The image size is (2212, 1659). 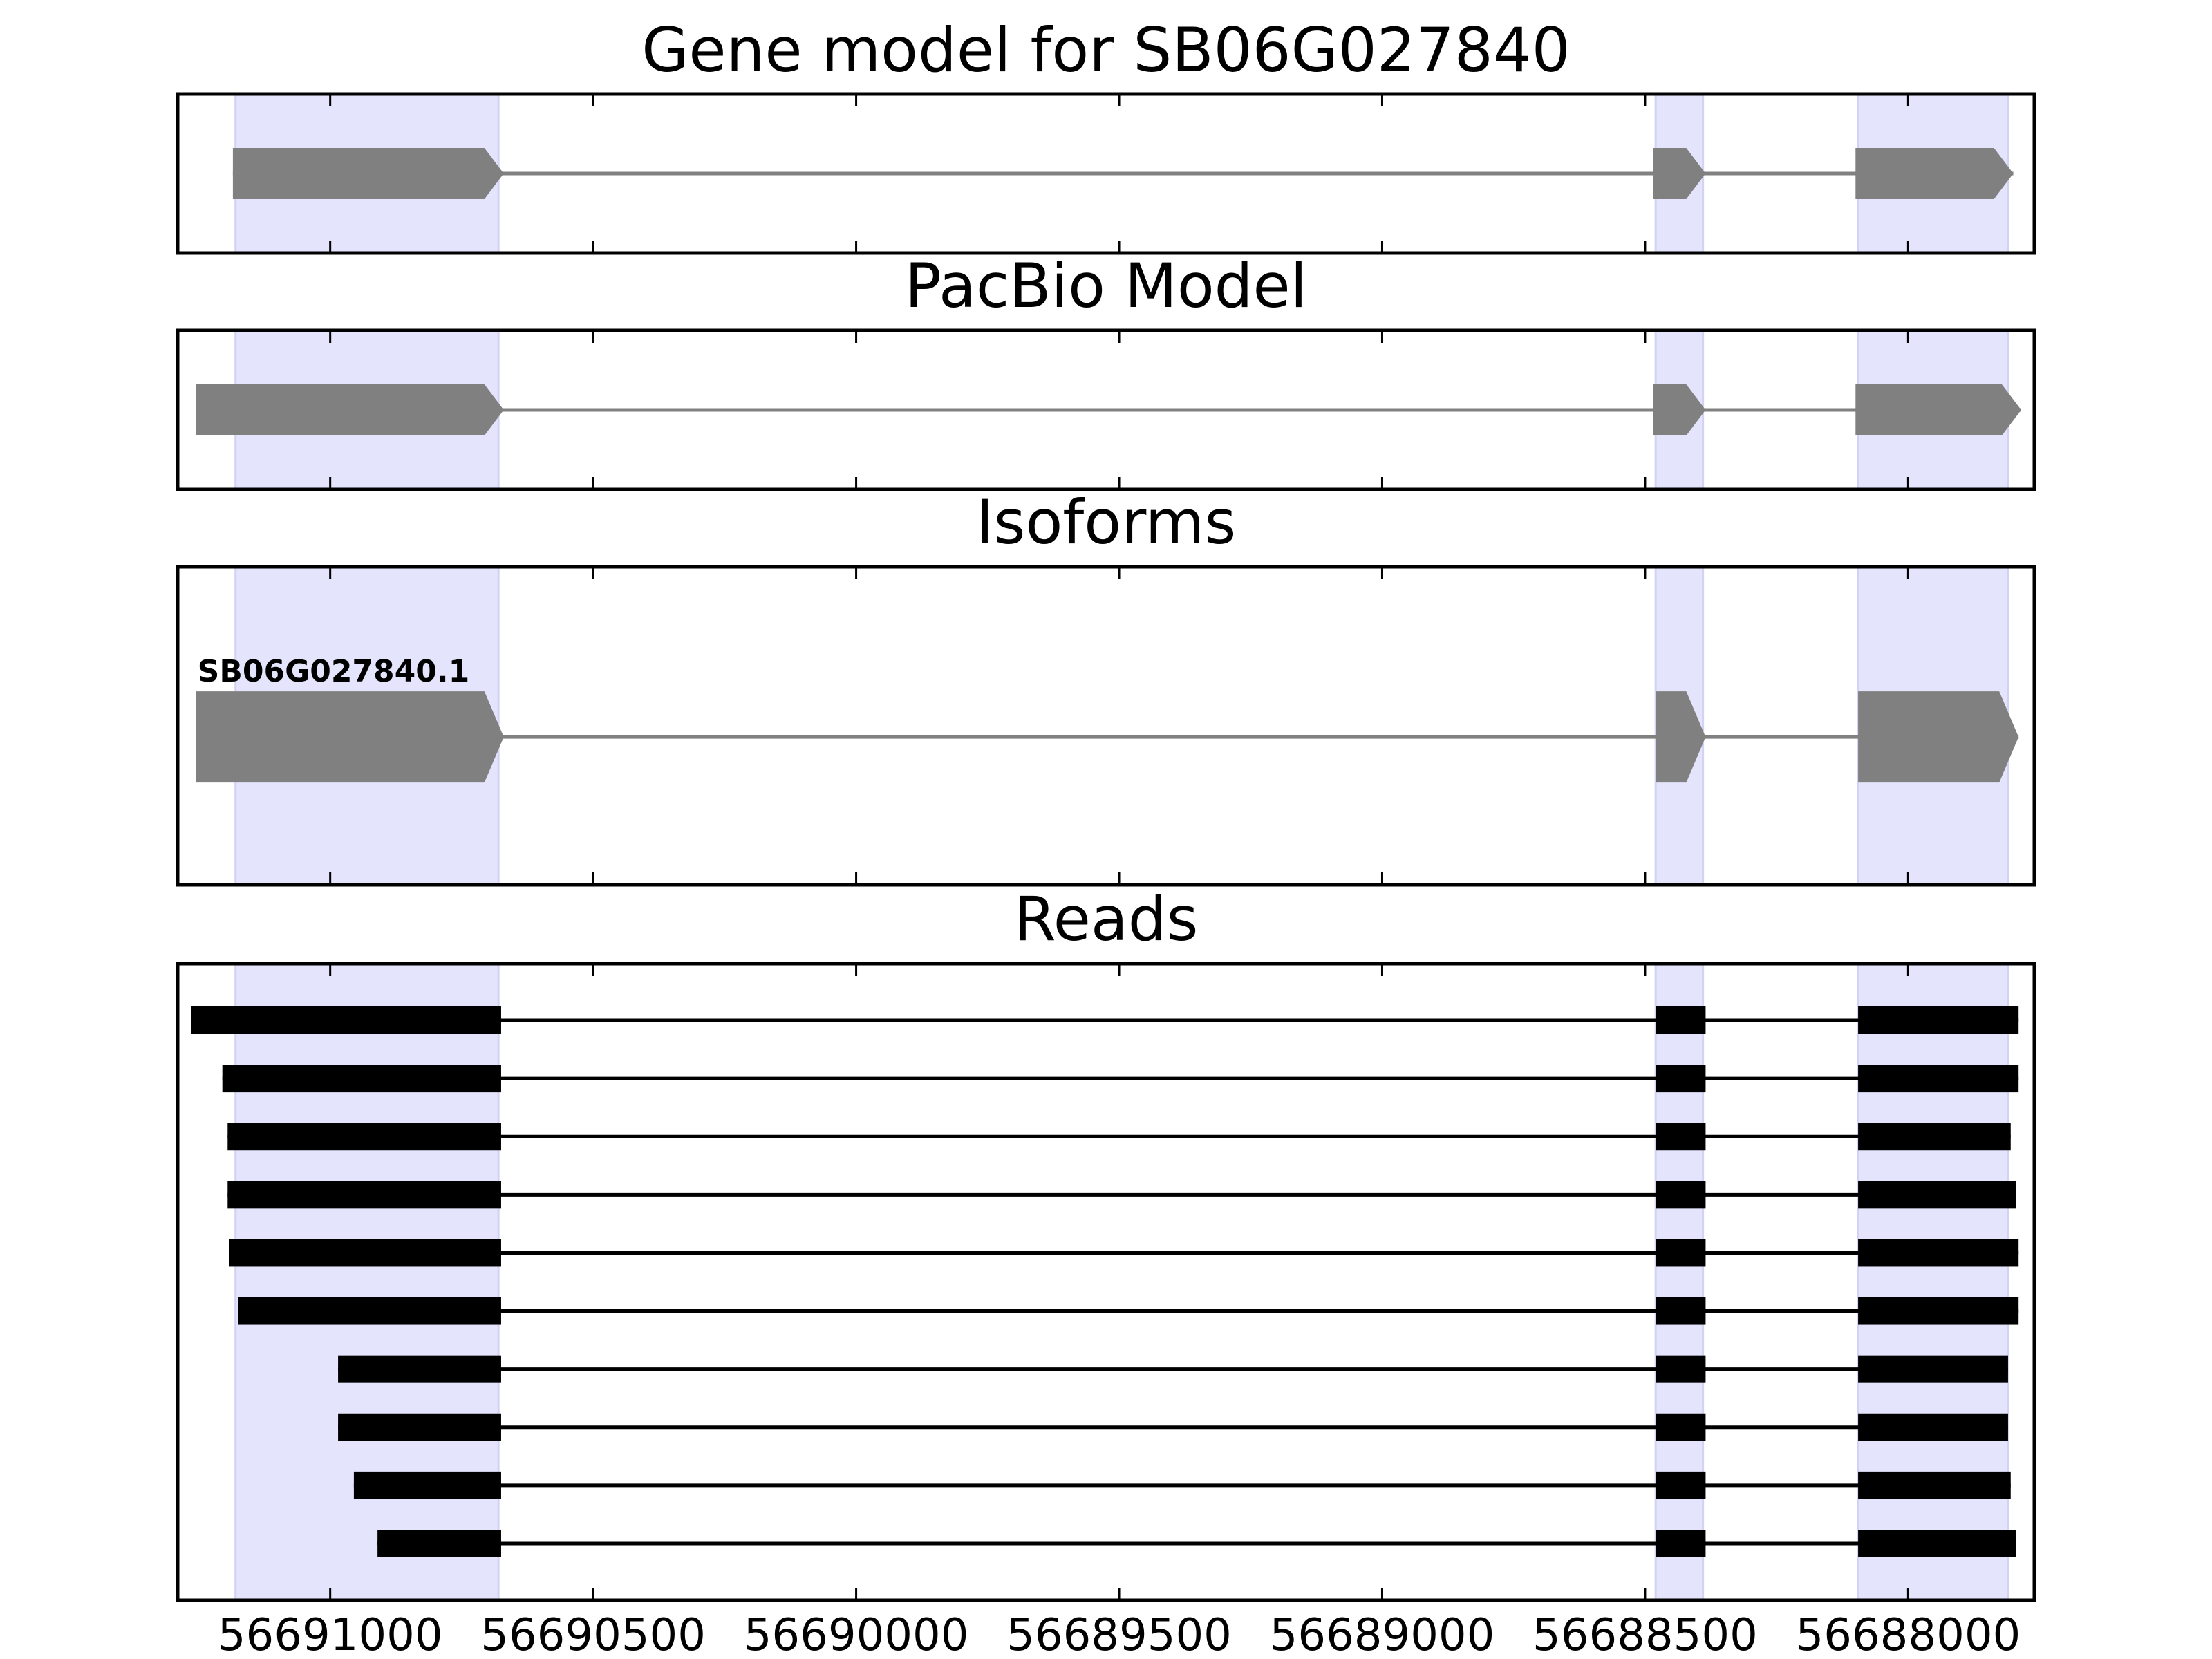 What do you see at coordinates (330, 1634) in the screenshot?
I see `x-tick-label: 56691000` at bounding box center [330, 1634].